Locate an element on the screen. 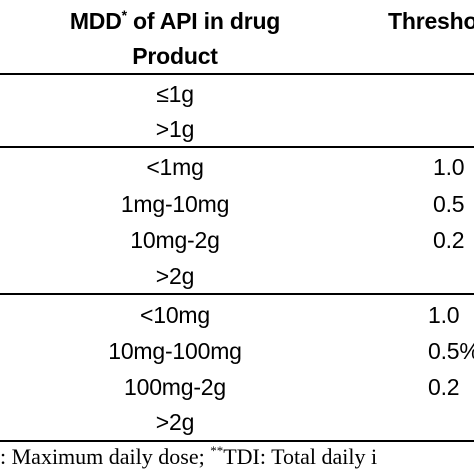 The width and height of the screenshot is (474, 474). table-cell-threshold: 0.5% is located at coordinates (451, 351).